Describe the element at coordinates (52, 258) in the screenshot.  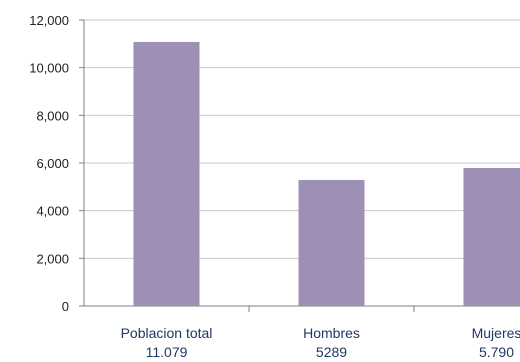
I see `y-tick-label: 2,000` at that location.